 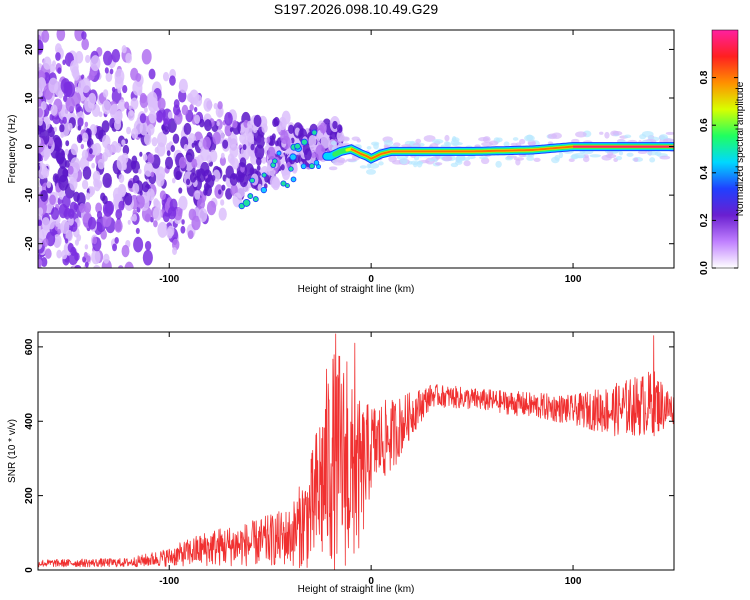 What do you see at coordinates (29, 346) in the screenshot?
I see `bottom-ytick-label: 600` at bounding box center [29, 346].